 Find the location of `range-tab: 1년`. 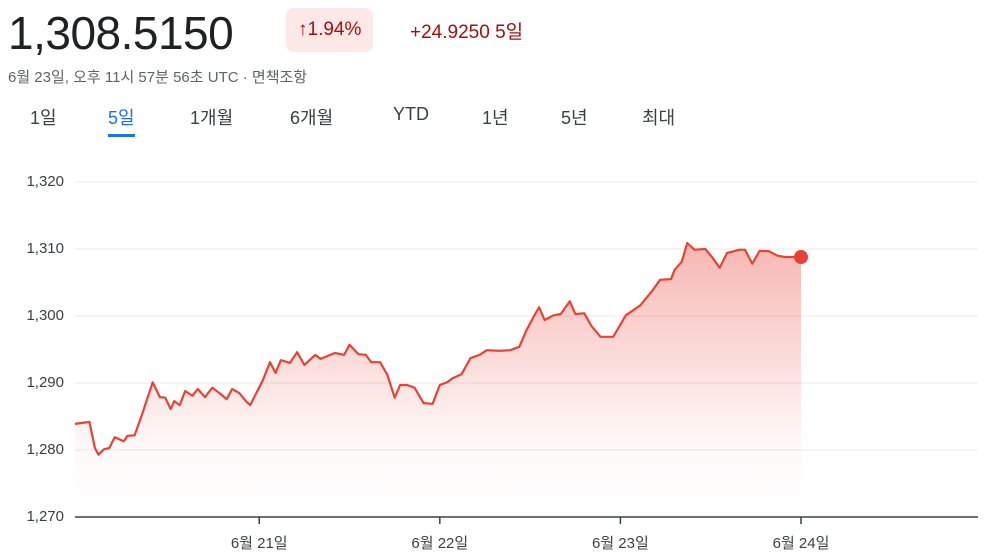

range-tab: 1년 is located at coordinates (495, 118).